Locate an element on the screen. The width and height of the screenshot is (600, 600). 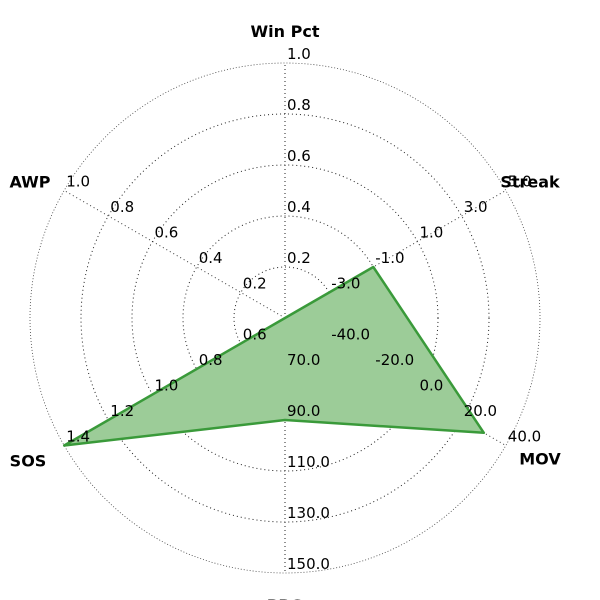
tick-label: -1.0 is located at coordinates (389, 258).